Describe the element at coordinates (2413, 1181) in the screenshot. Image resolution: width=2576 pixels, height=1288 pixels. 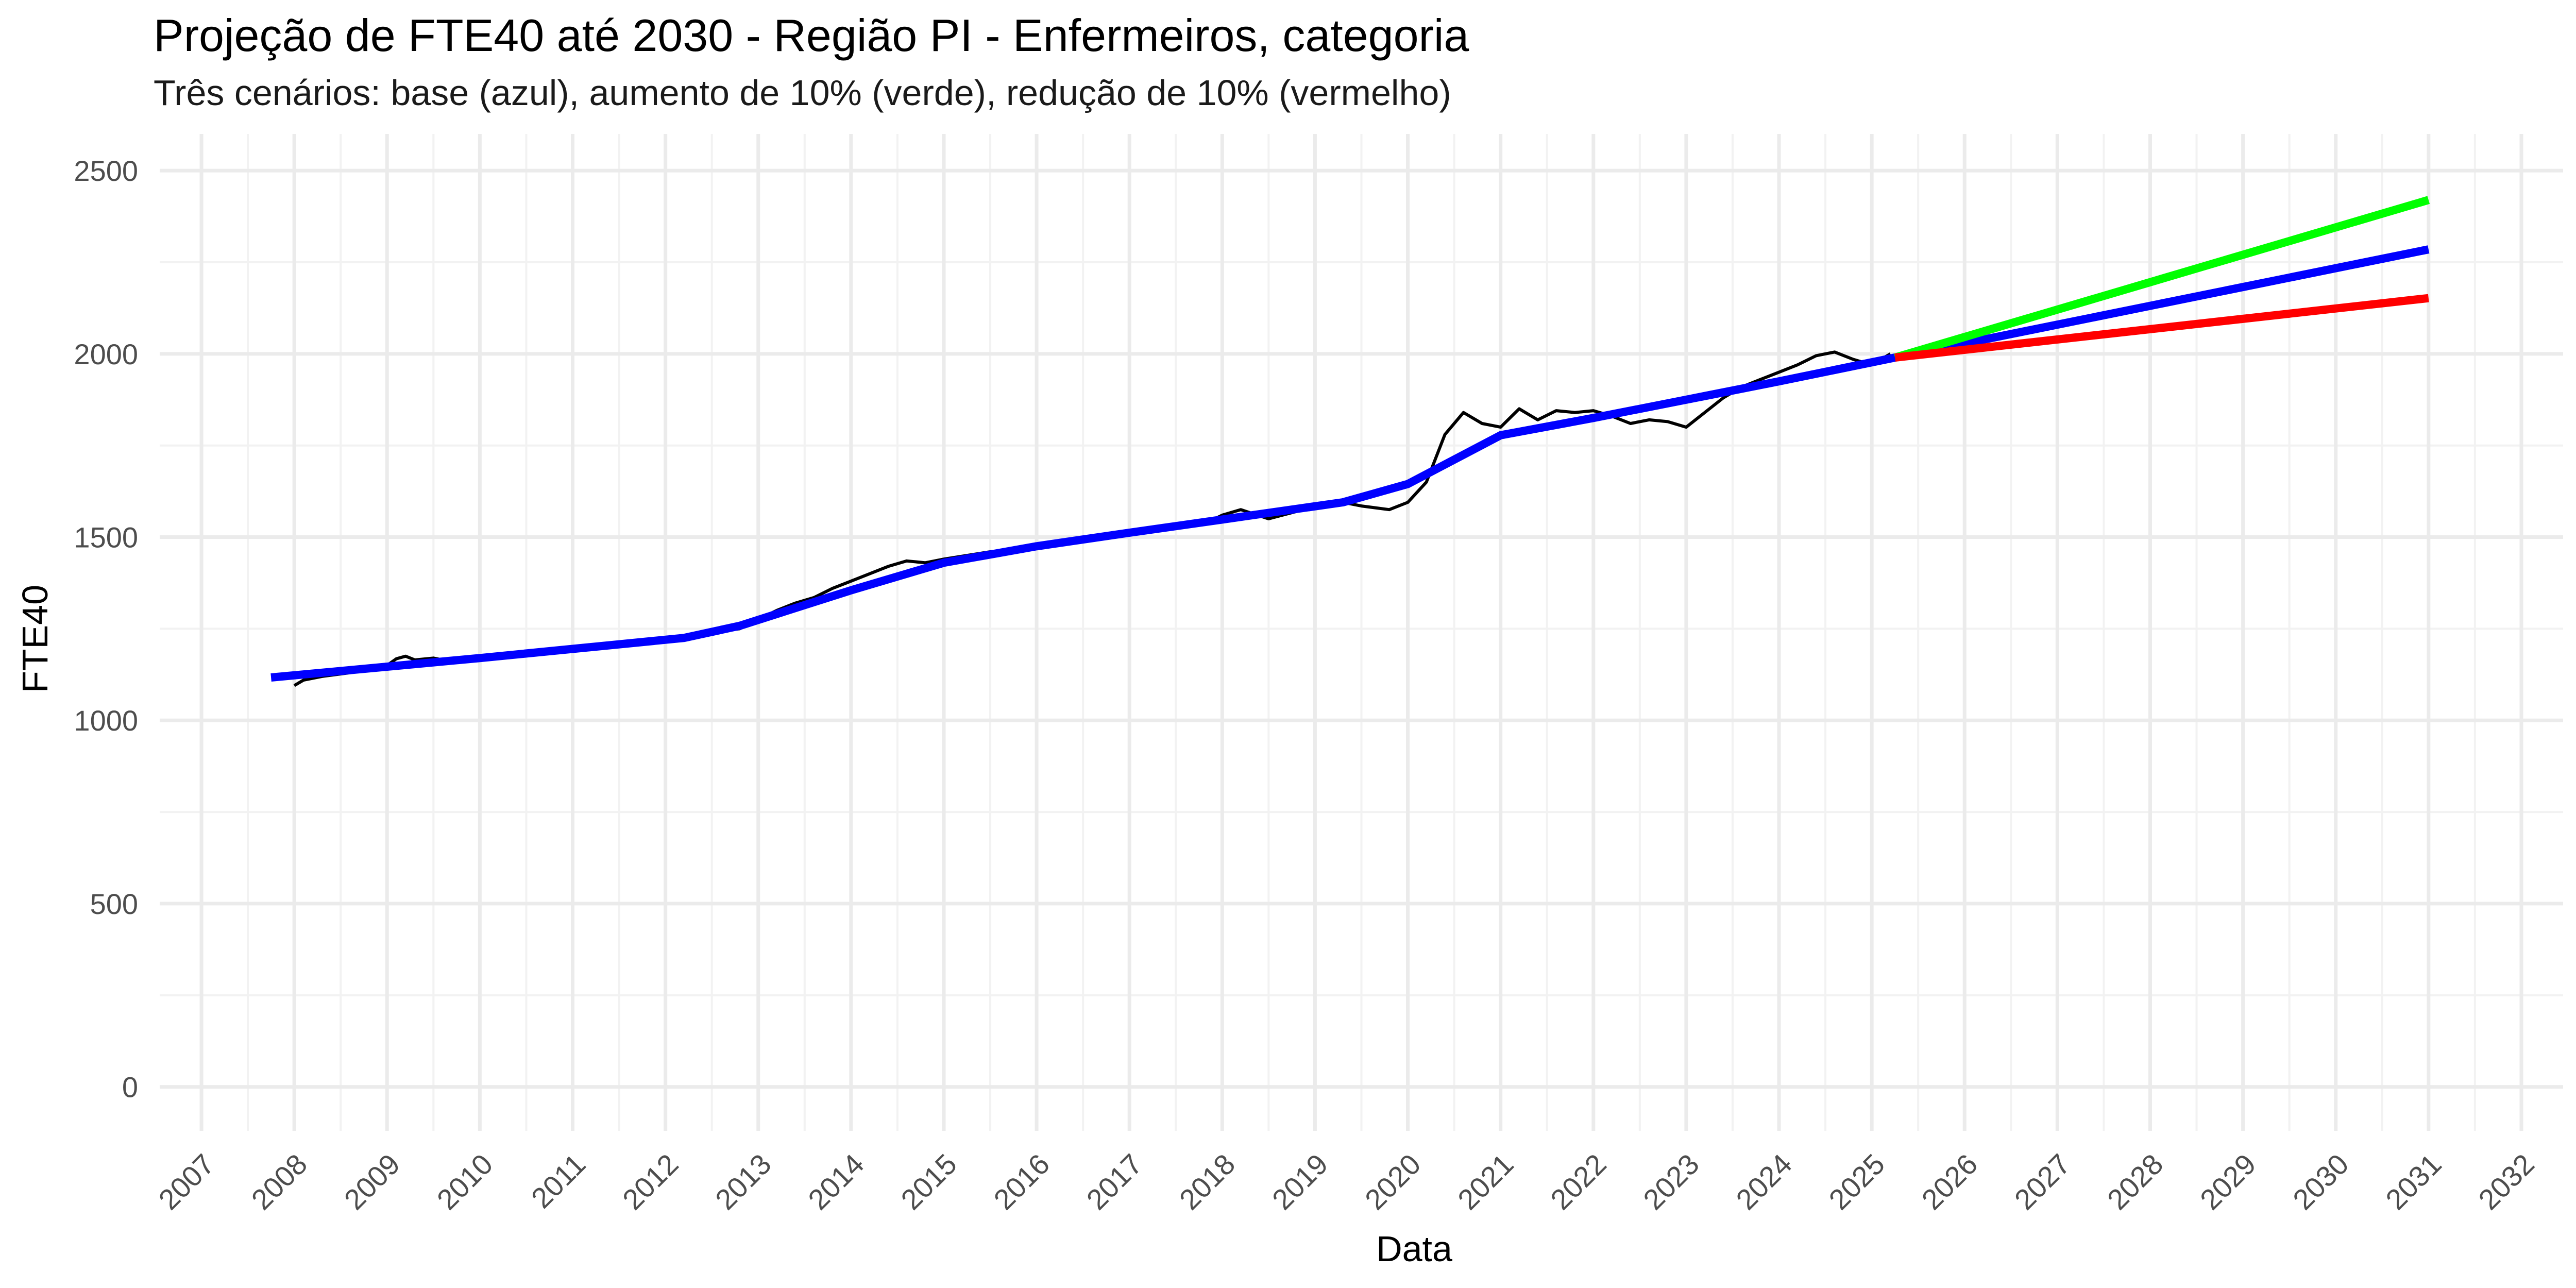
I see `x-tick-label: 2031` at that location.